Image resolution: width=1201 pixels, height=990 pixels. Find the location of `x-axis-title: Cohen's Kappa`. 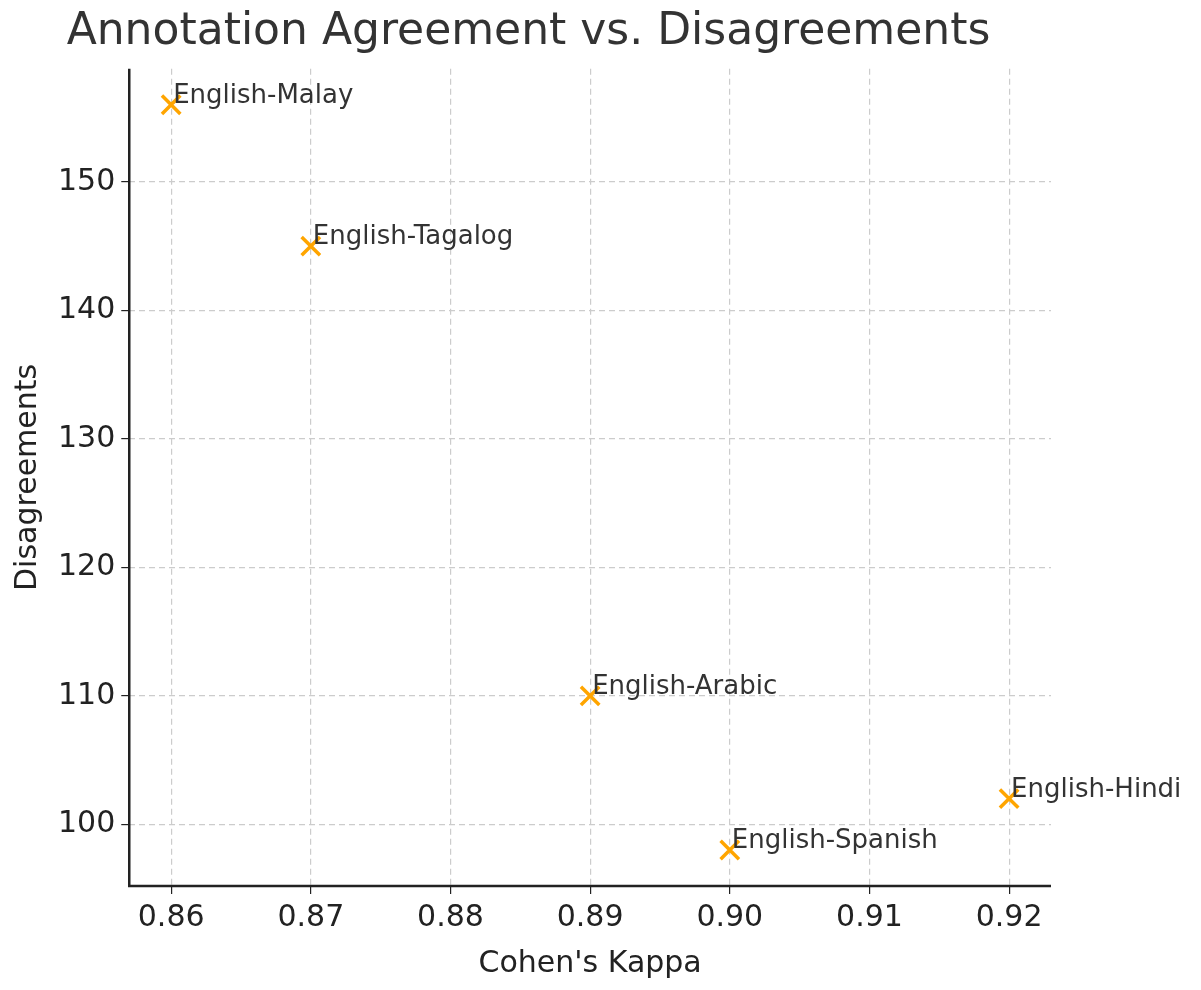

x-axis-title: Cohen's Kappa is located at coordinates (590, 961).